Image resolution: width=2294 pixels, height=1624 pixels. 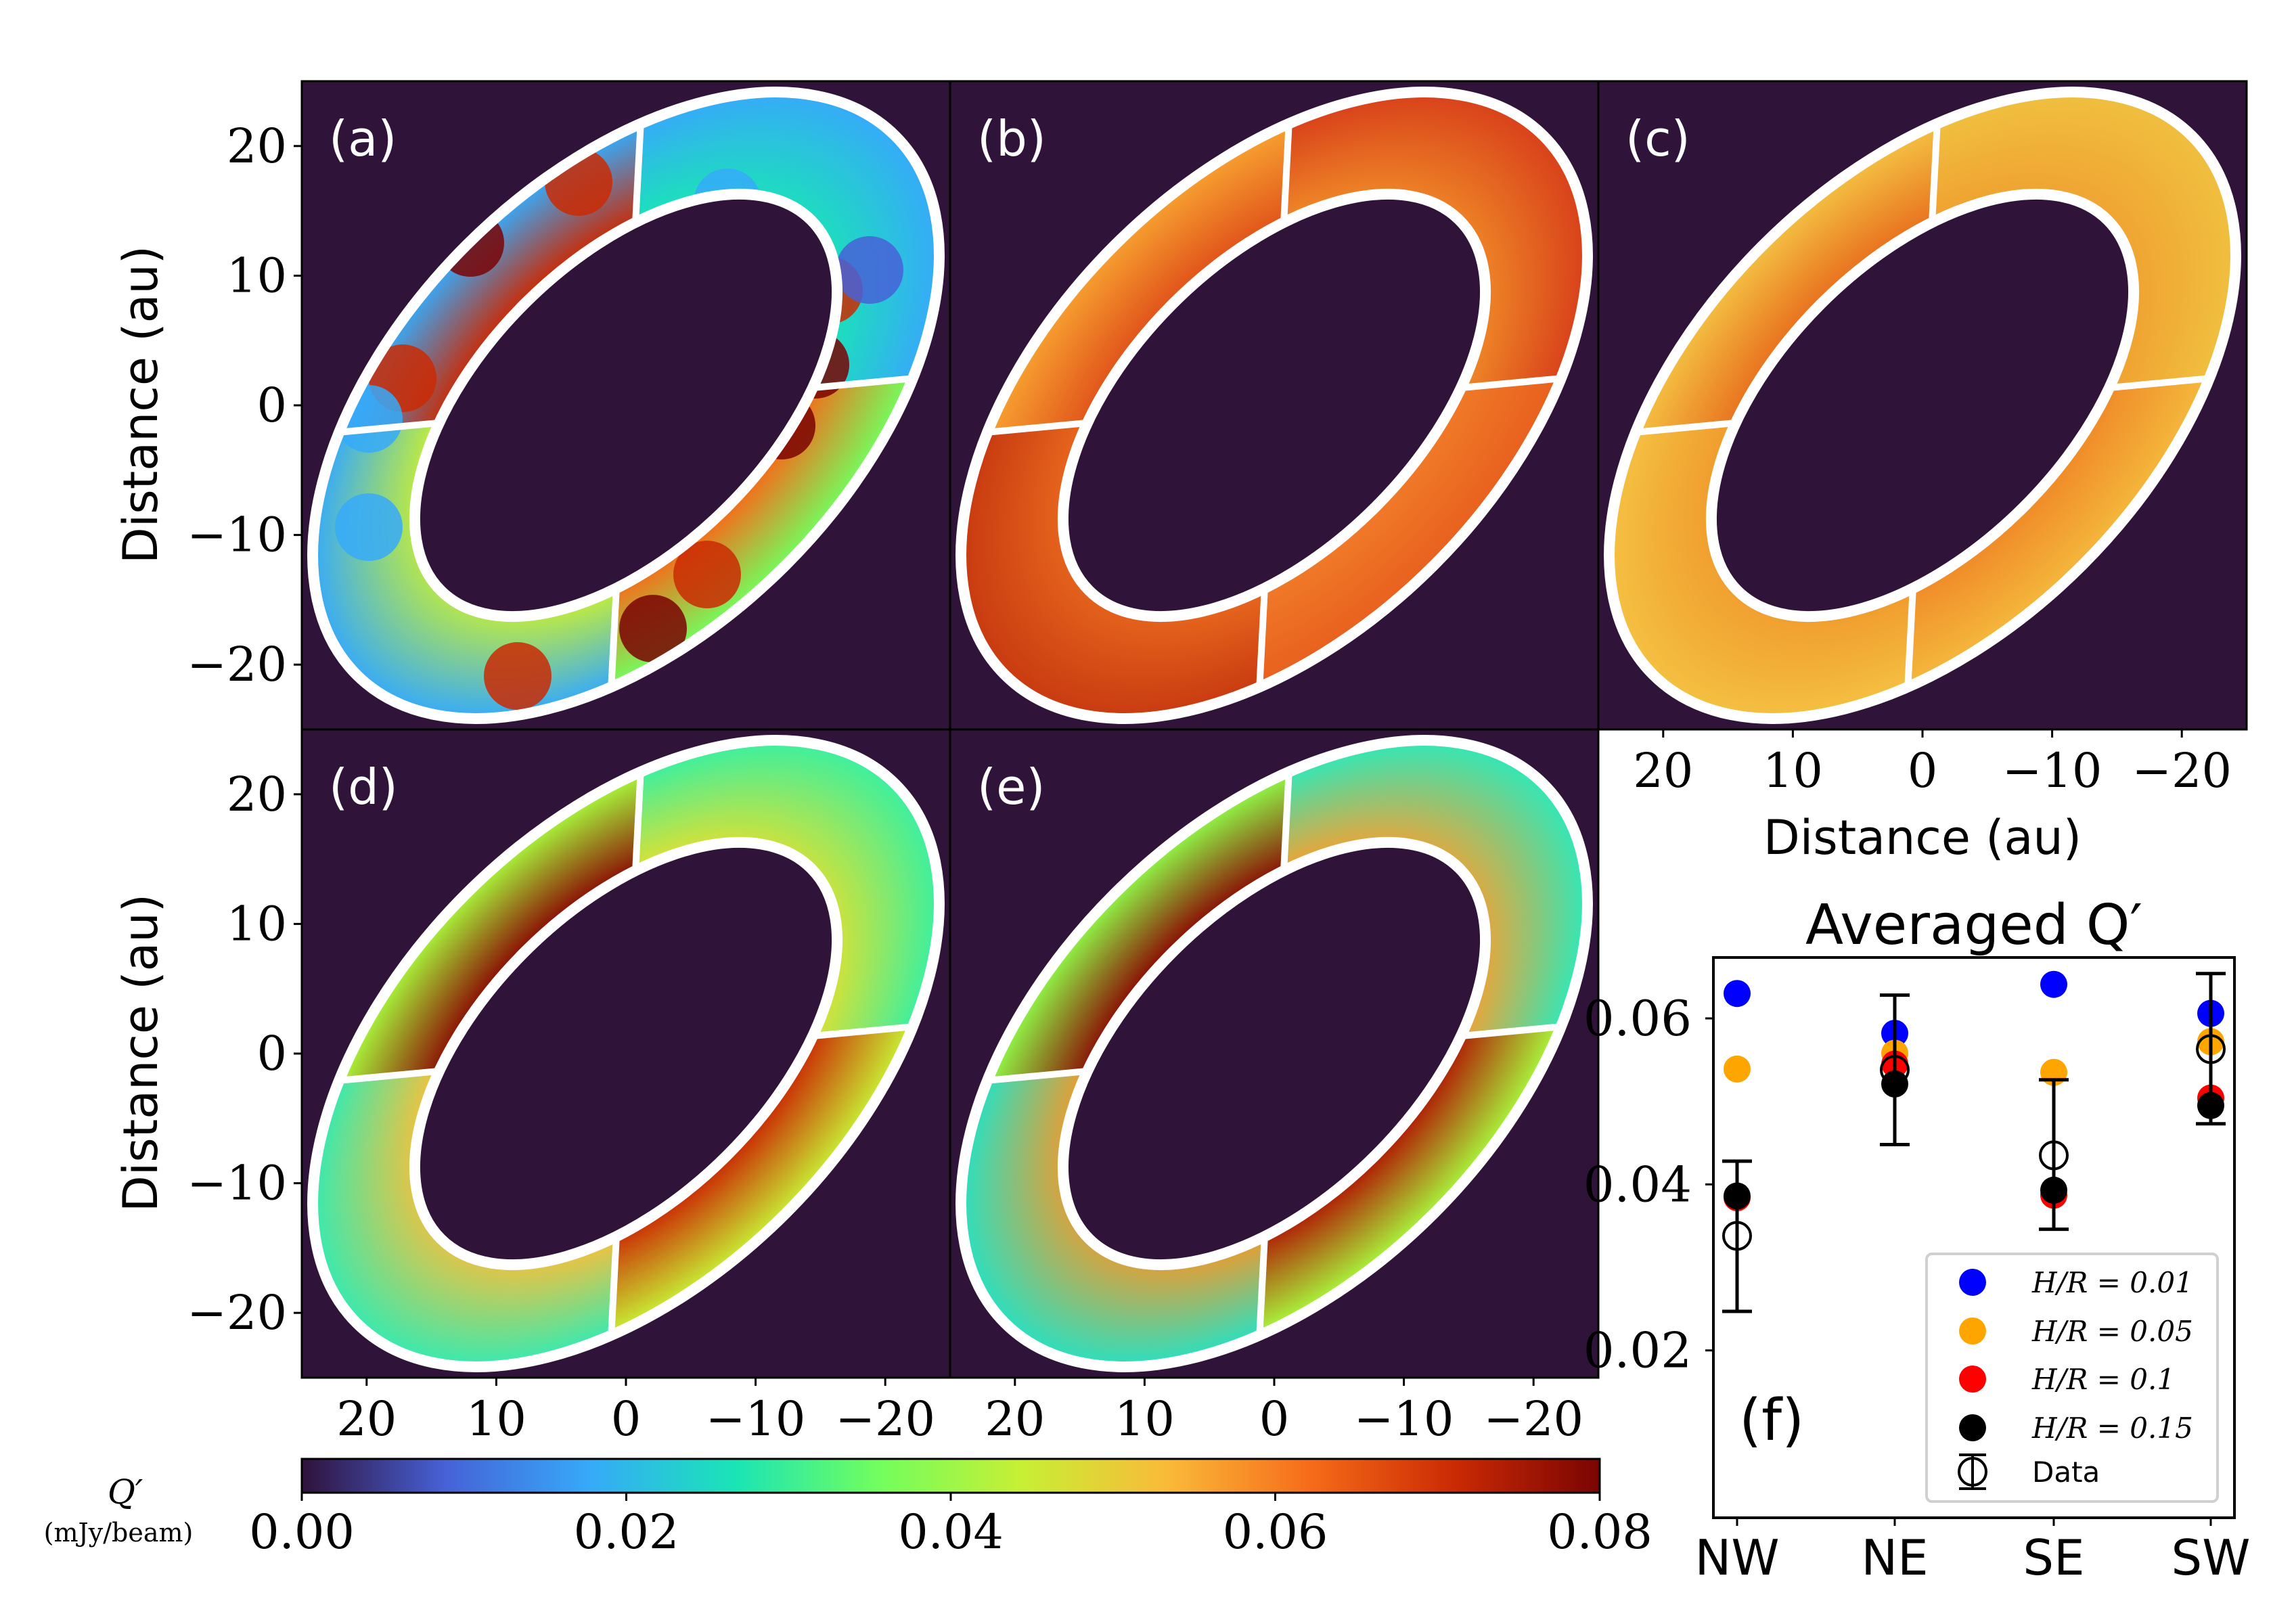 I want to click on x-tick-label: SW, so click(x=2211, y=1557).